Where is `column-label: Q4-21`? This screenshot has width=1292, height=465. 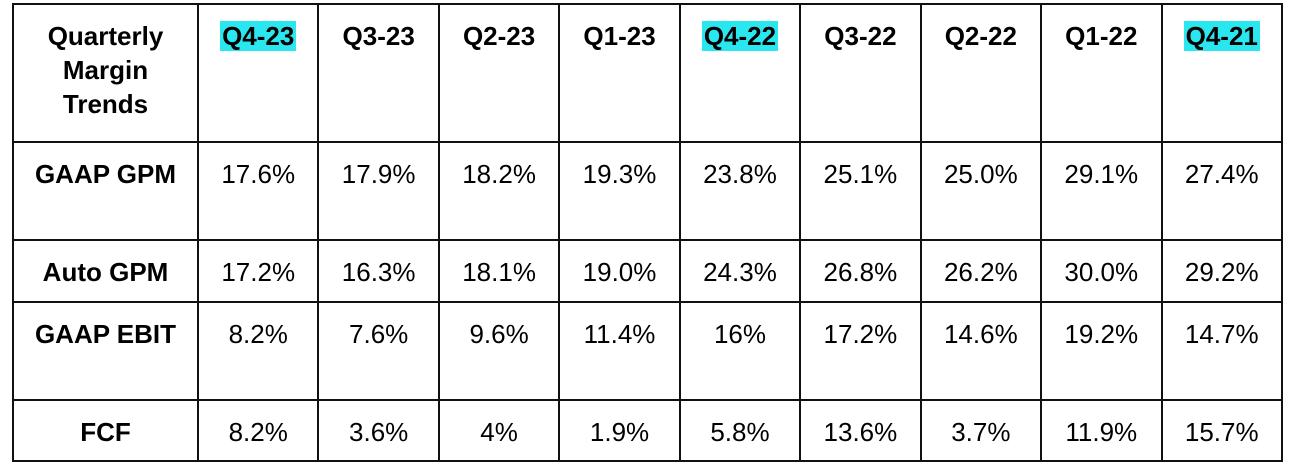 column-label: Q4-21 is located at coordinates (1221, 36).